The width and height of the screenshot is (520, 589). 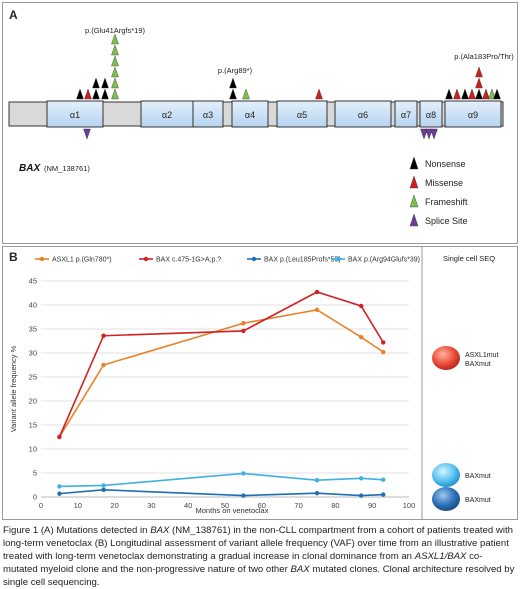 What do you see at coordinates (82, 260) in the screenshot?
I see `legend-entry-label: ASXL1 p.(Gln780*)` at bounding box center [82, 260].